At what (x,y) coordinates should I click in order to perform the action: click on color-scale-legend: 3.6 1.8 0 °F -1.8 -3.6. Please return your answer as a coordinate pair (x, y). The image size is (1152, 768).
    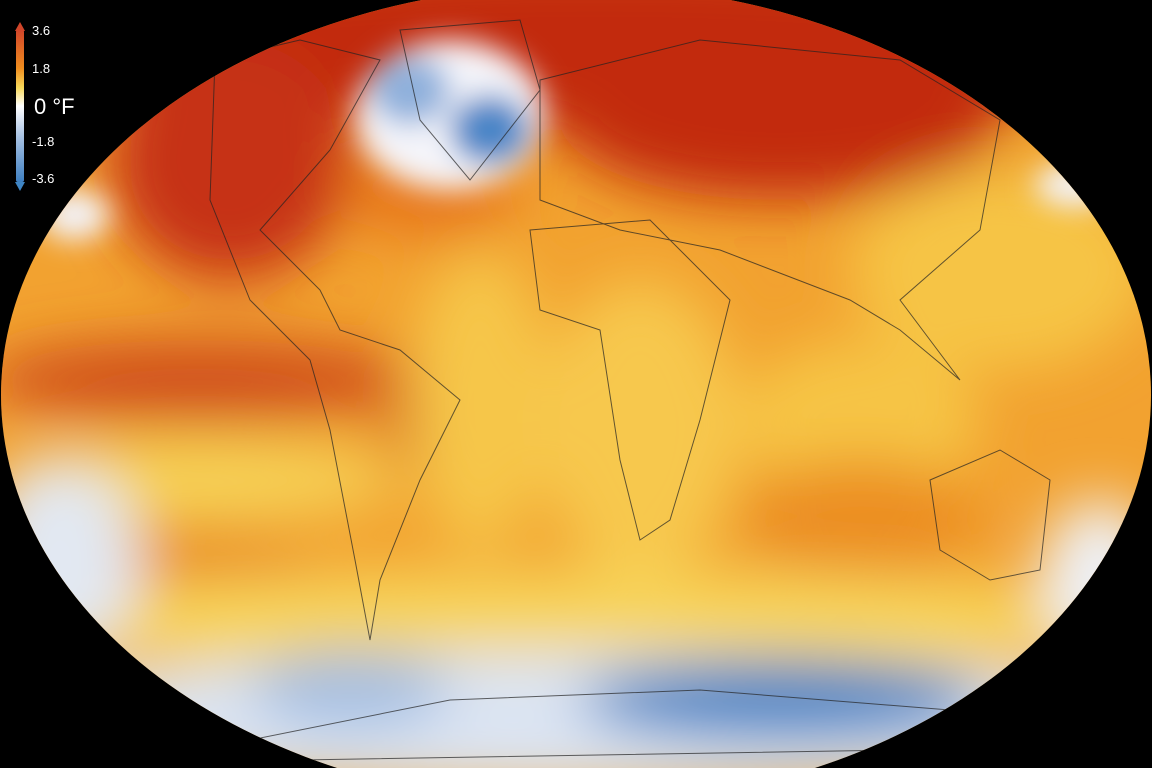
    Looking at the image, I should click on (47, 107).